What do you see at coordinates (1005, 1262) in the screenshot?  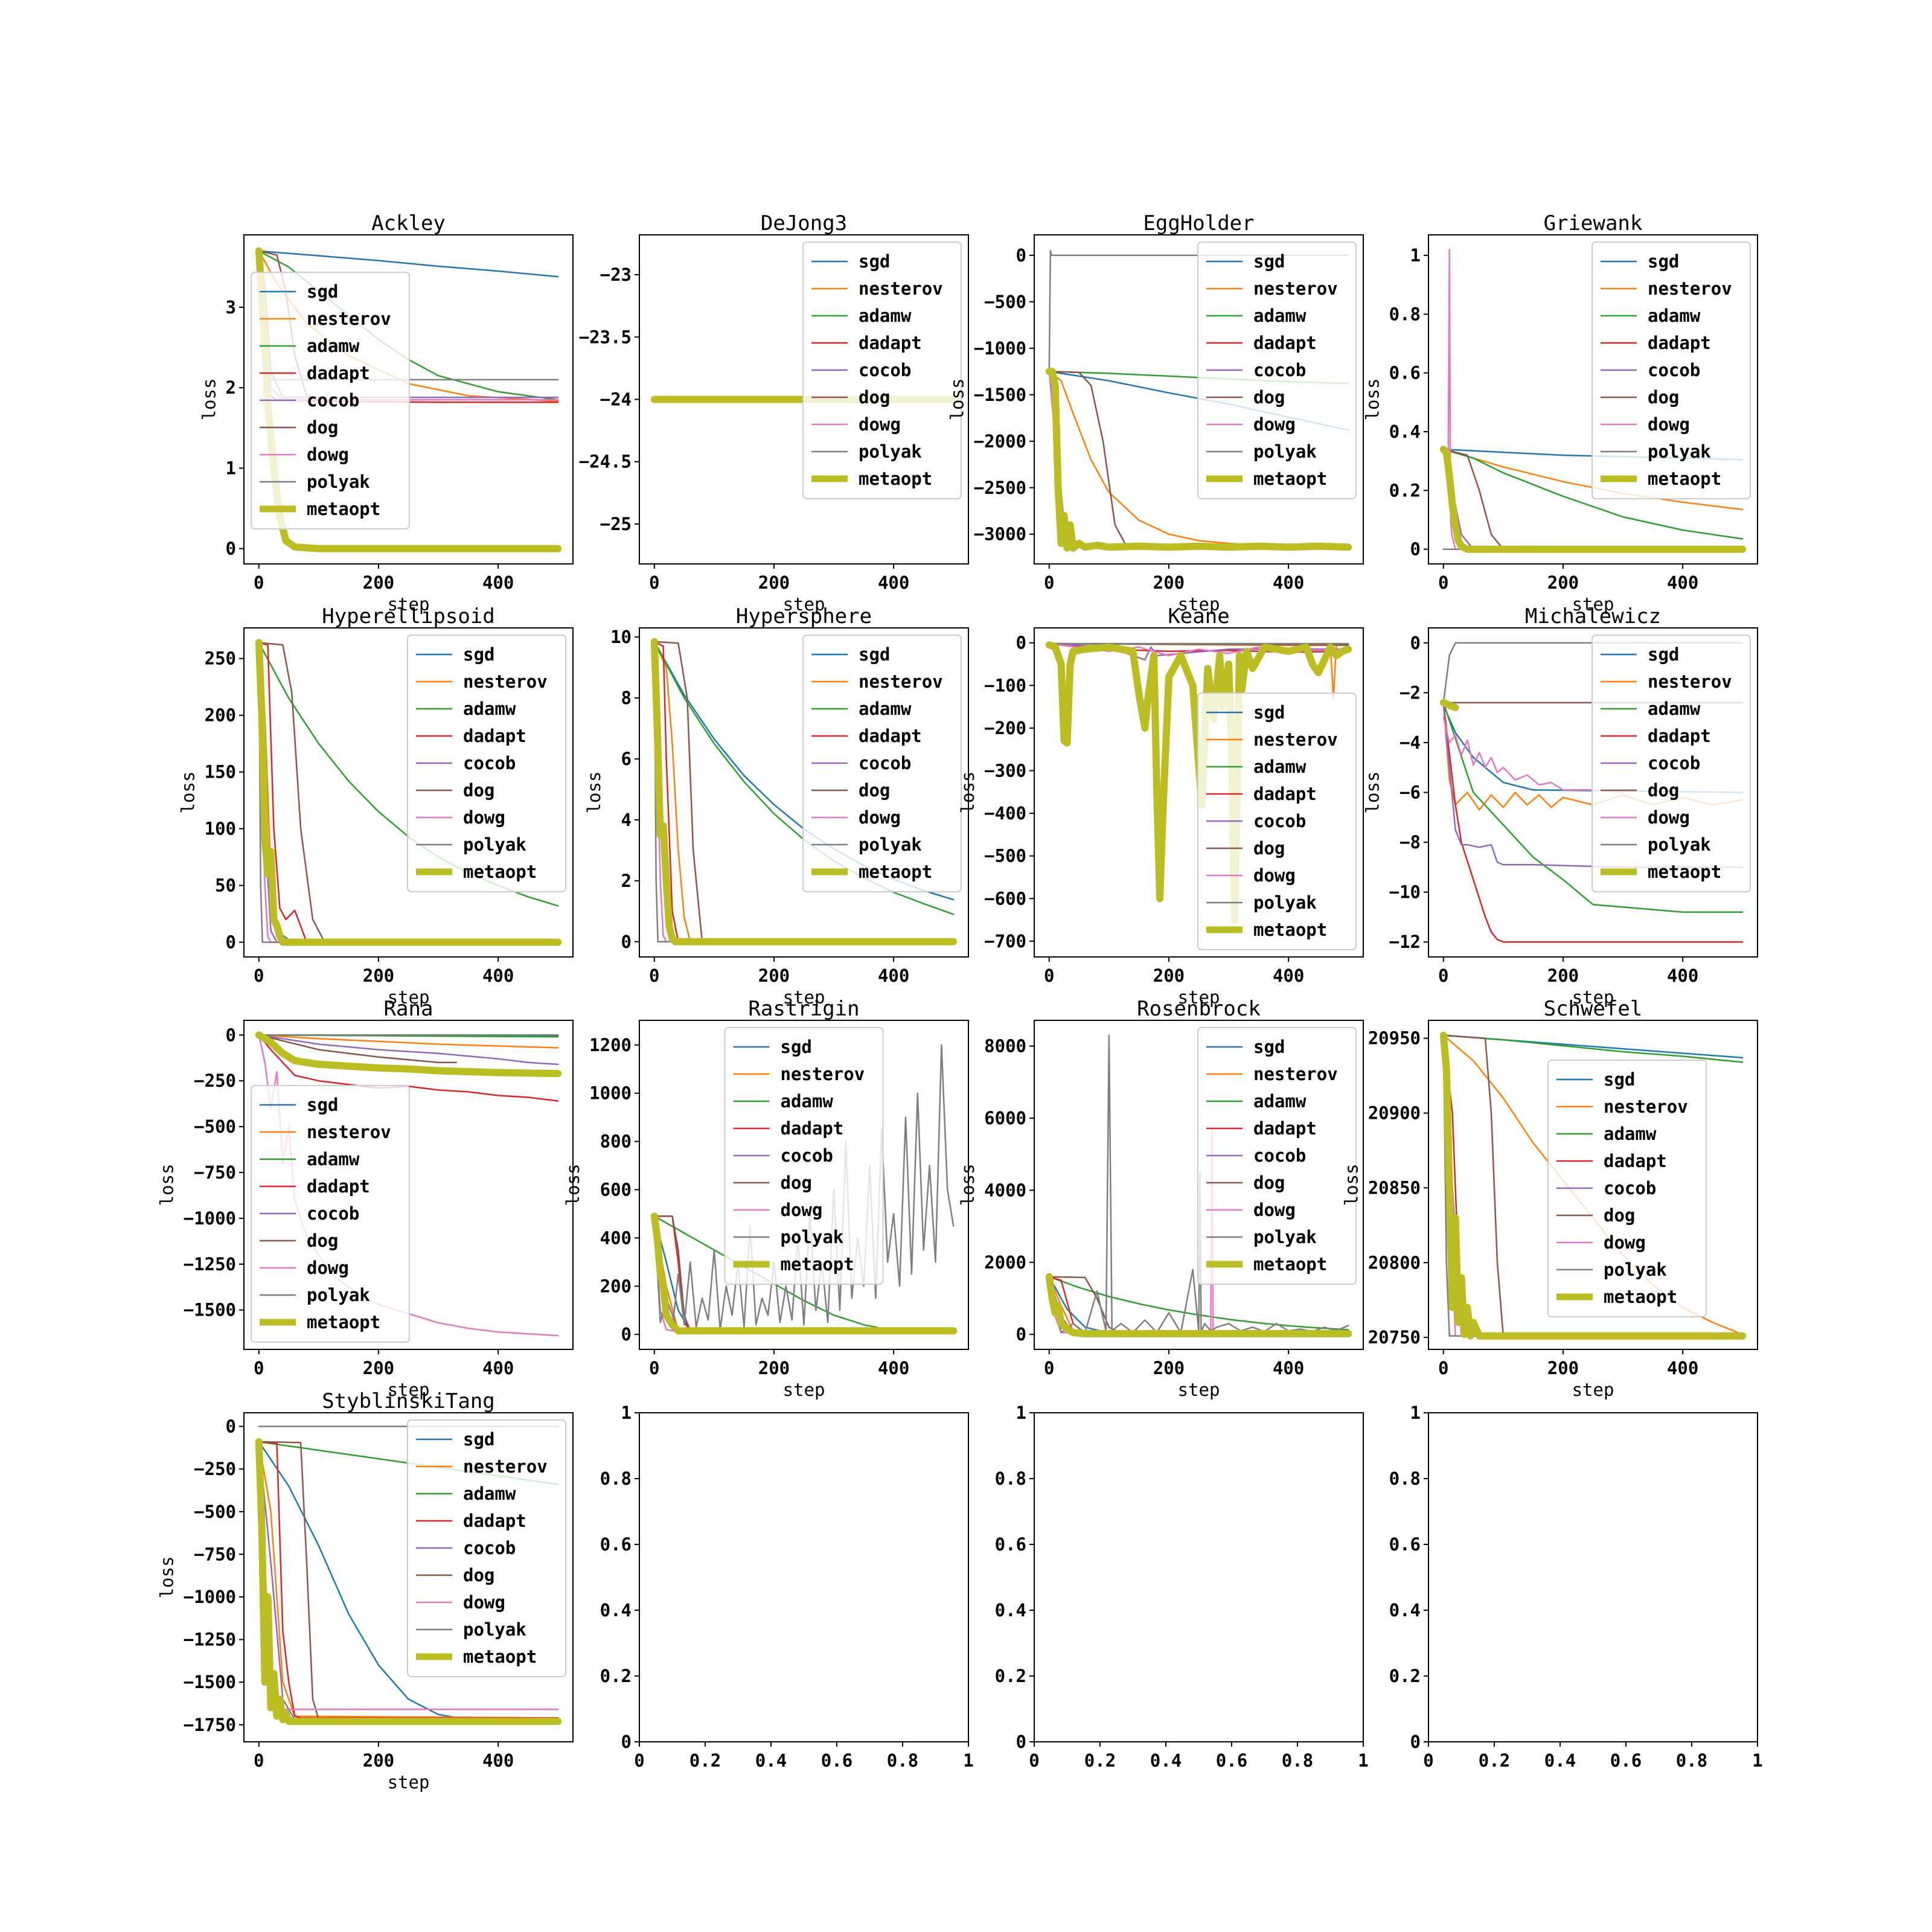 I see `y-tick-label: 2000` at bounding box center [1005, 1262].